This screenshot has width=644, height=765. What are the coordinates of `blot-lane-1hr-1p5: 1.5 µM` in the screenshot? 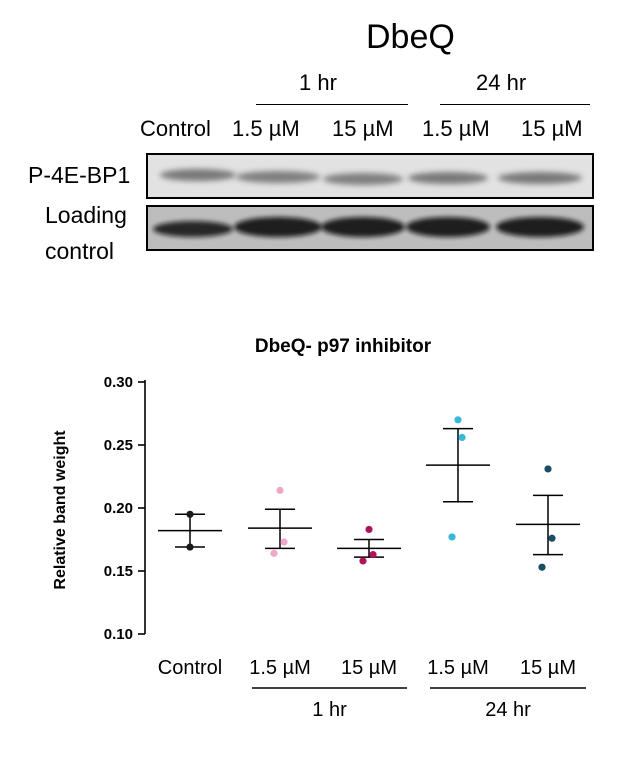 It's located at (266, 128).